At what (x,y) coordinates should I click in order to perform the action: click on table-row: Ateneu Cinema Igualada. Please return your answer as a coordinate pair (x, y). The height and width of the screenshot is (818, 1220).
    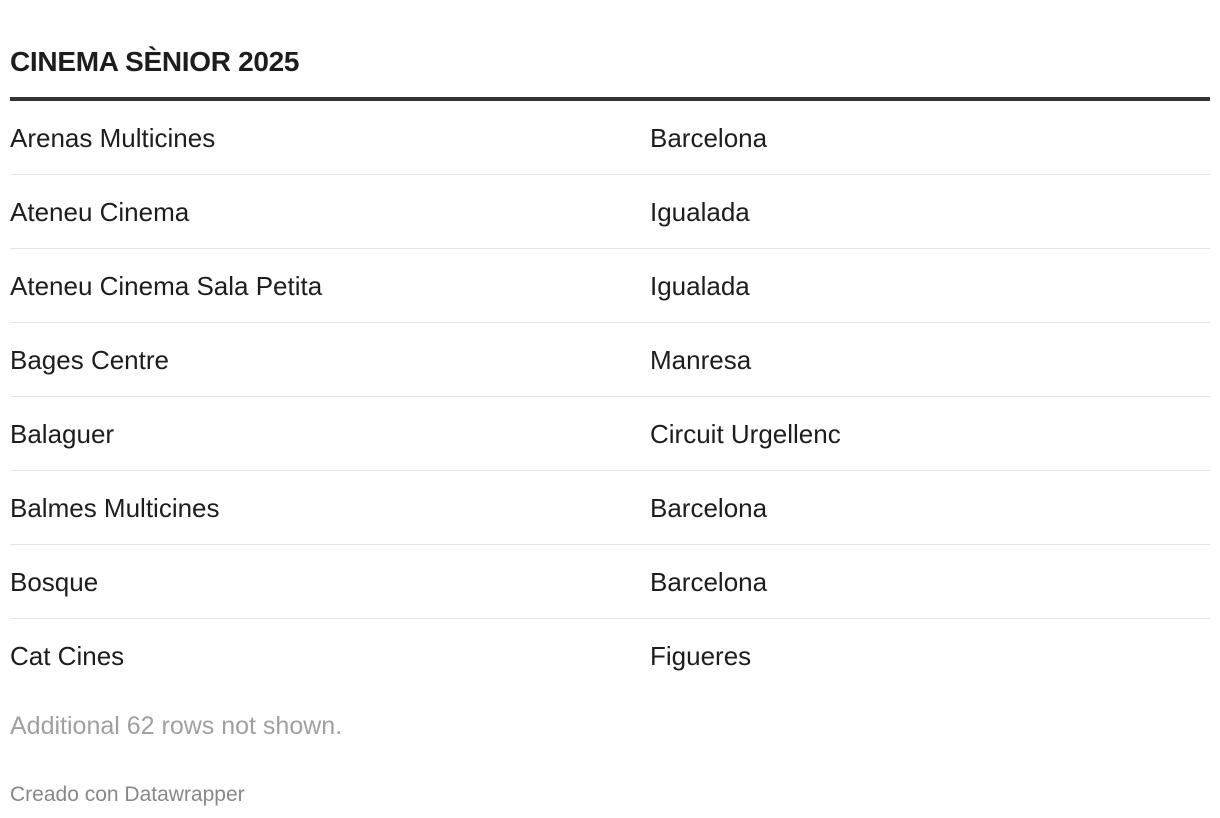
    Looking at the image, I should click on (610, 212).